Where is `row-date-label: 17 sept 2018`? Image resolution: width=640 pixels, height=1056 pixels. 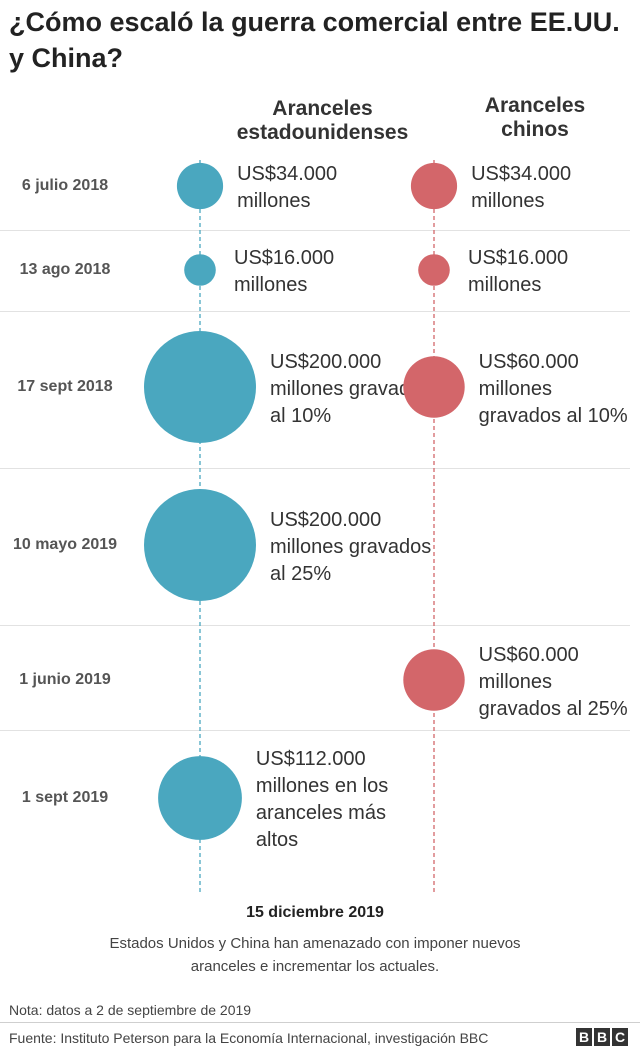 row-date-label: 17 sept 2018 is located at coordinates (65, 386).